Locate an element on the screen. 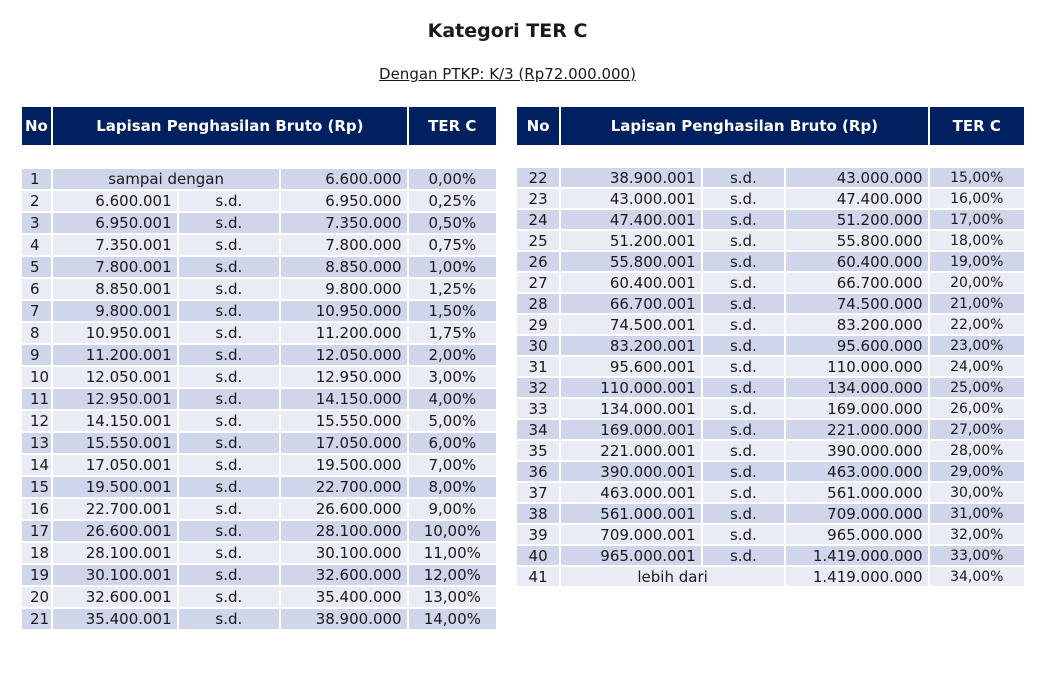 This screenshot has width=1042, height=679. range-to: 10.950.000 is located at coordinates (344, 311).